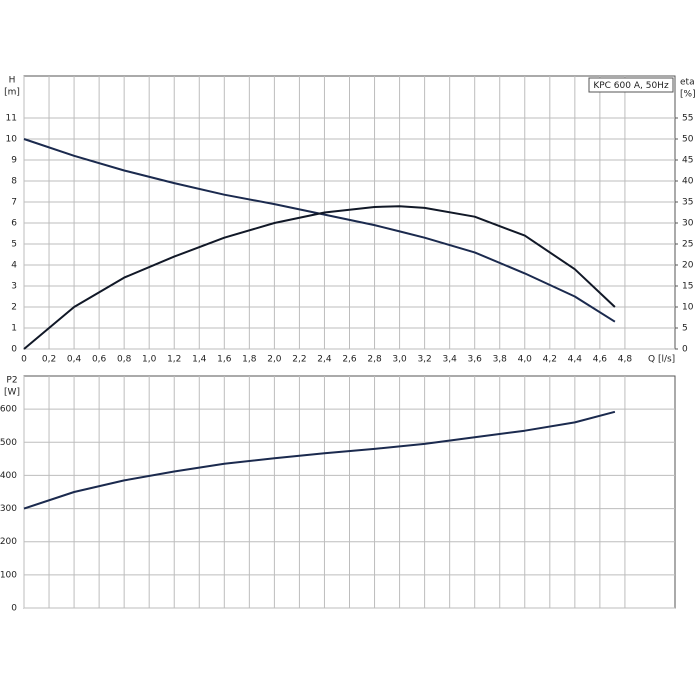  I want to click on y-tick-label: 300, so click(8, 509).